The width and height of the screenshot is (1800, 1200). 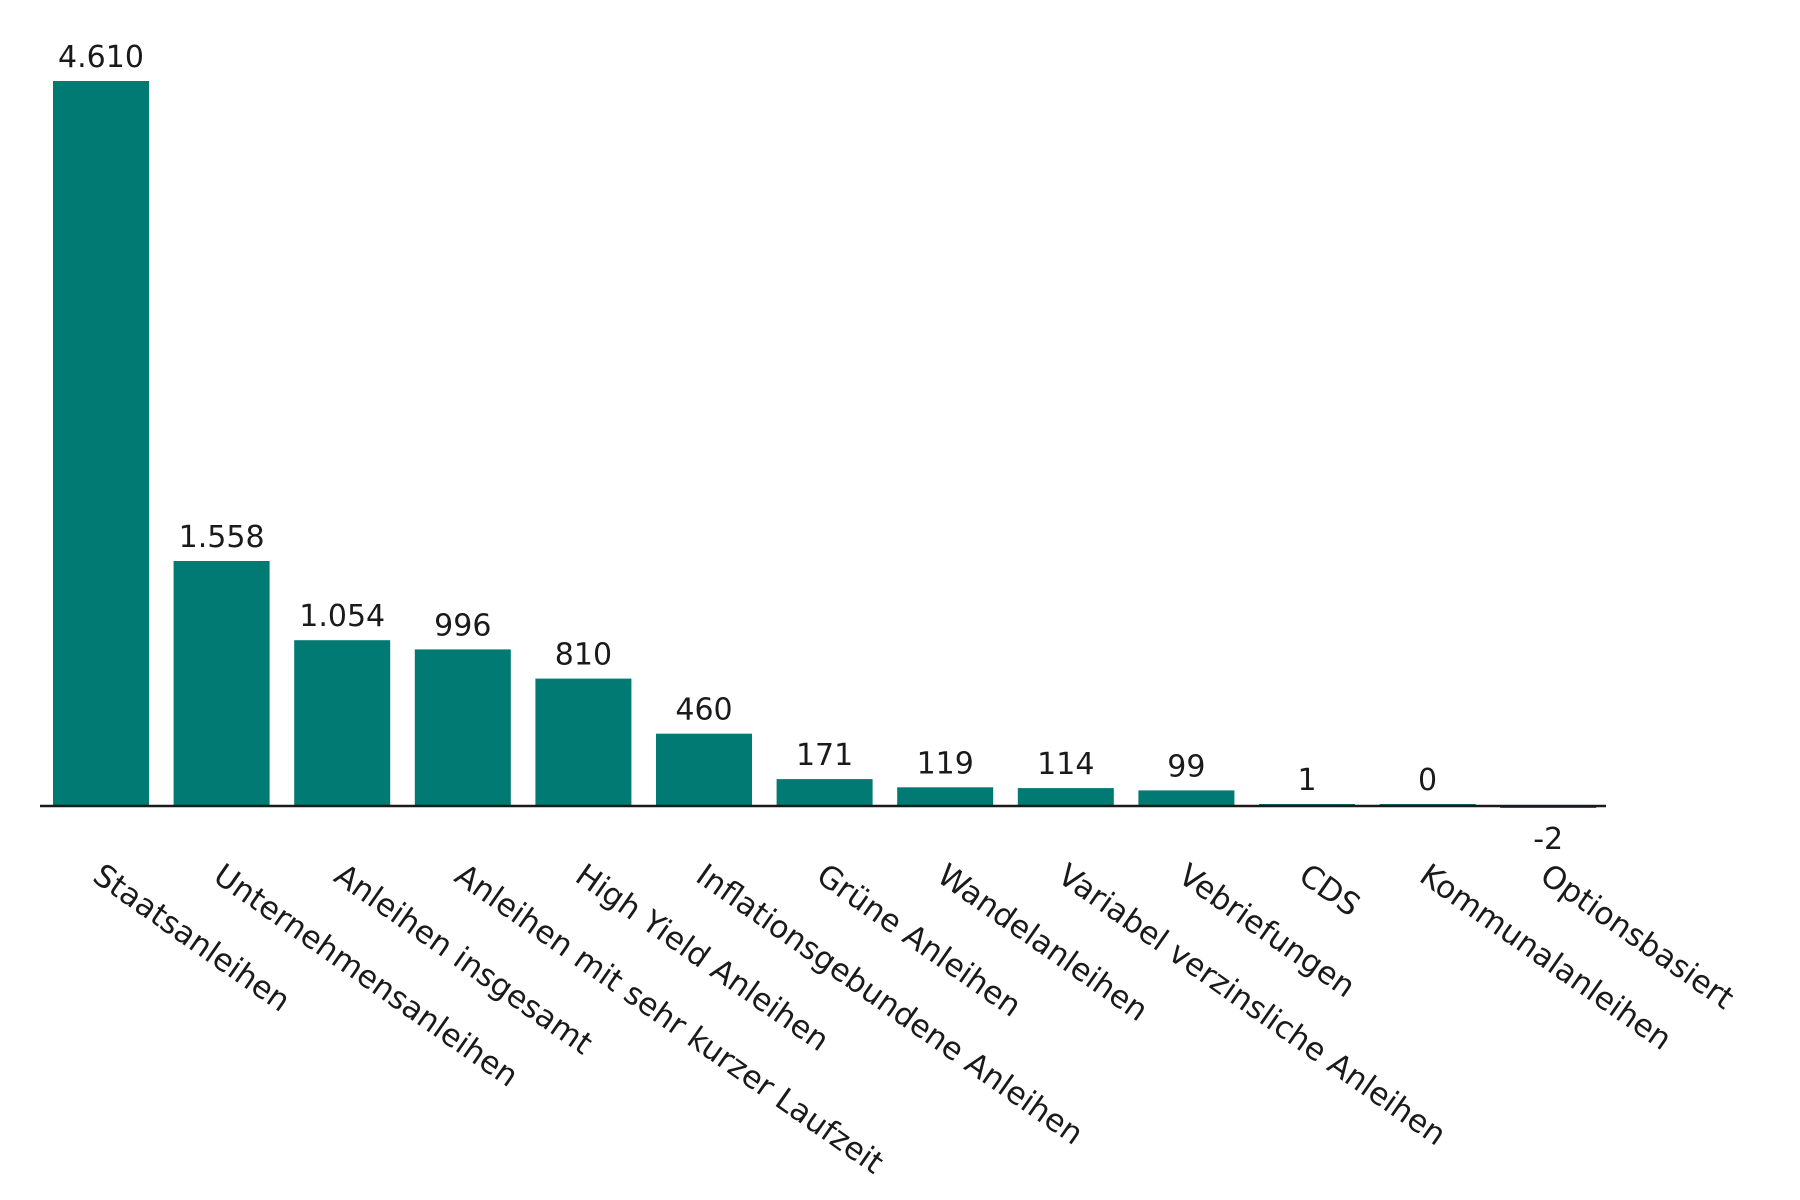 What do you see at coordinates (1306, 780) in the screenshot?
I see `bar-value-label: 1` at bounding box center [1306, 780].